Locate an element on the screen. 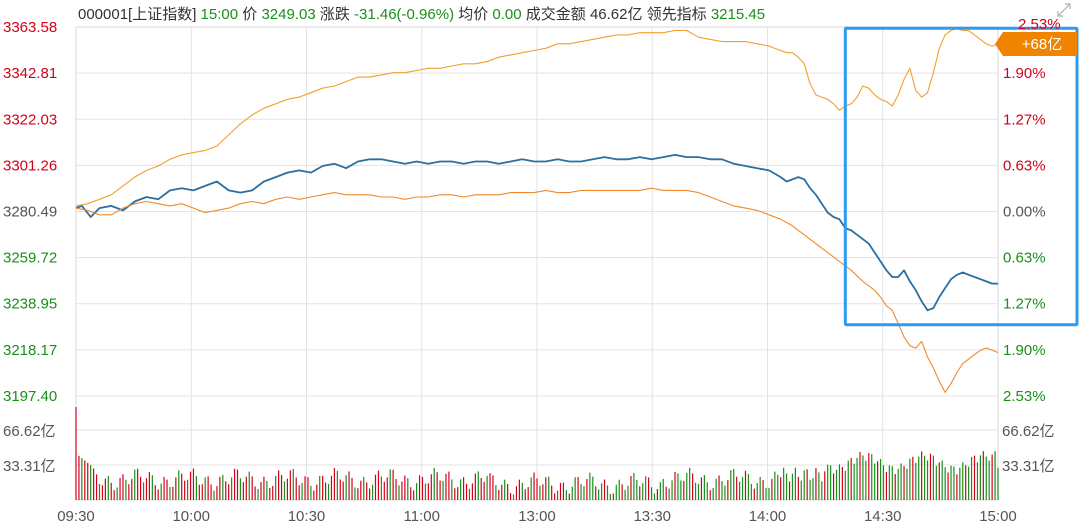  left-tick-label: 3363.58 is located at coordinates (30, 27).